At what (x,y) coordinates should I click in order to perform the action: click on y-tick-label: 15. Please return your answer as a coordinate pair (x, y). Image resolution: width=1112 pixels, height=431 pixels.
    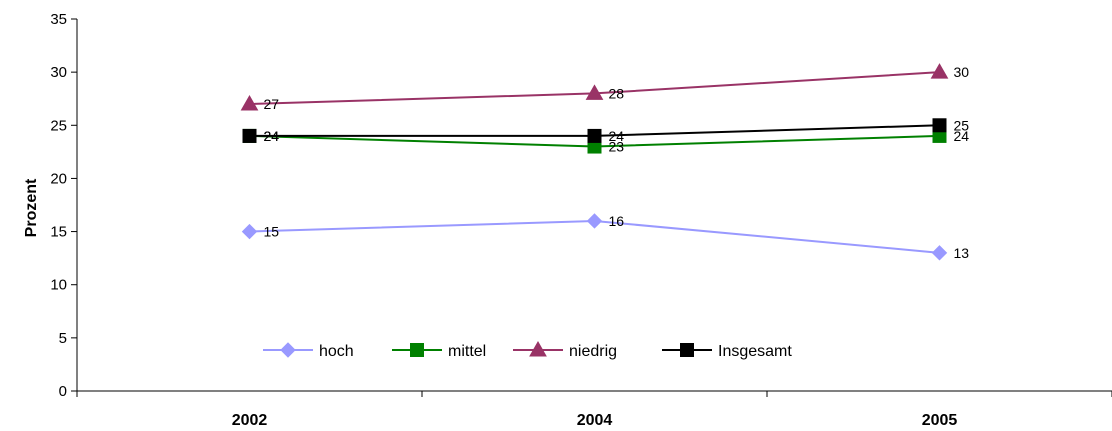
    Looking at the image, I should click on (58, 232).